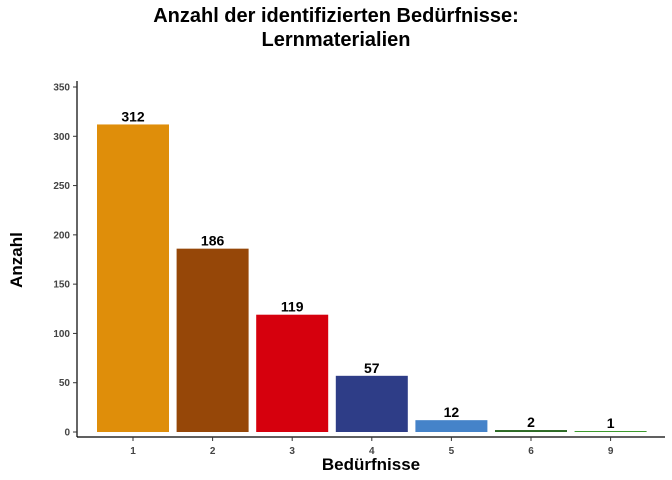  I want to click on x-tick-label-3: 3, so click(292, 451).